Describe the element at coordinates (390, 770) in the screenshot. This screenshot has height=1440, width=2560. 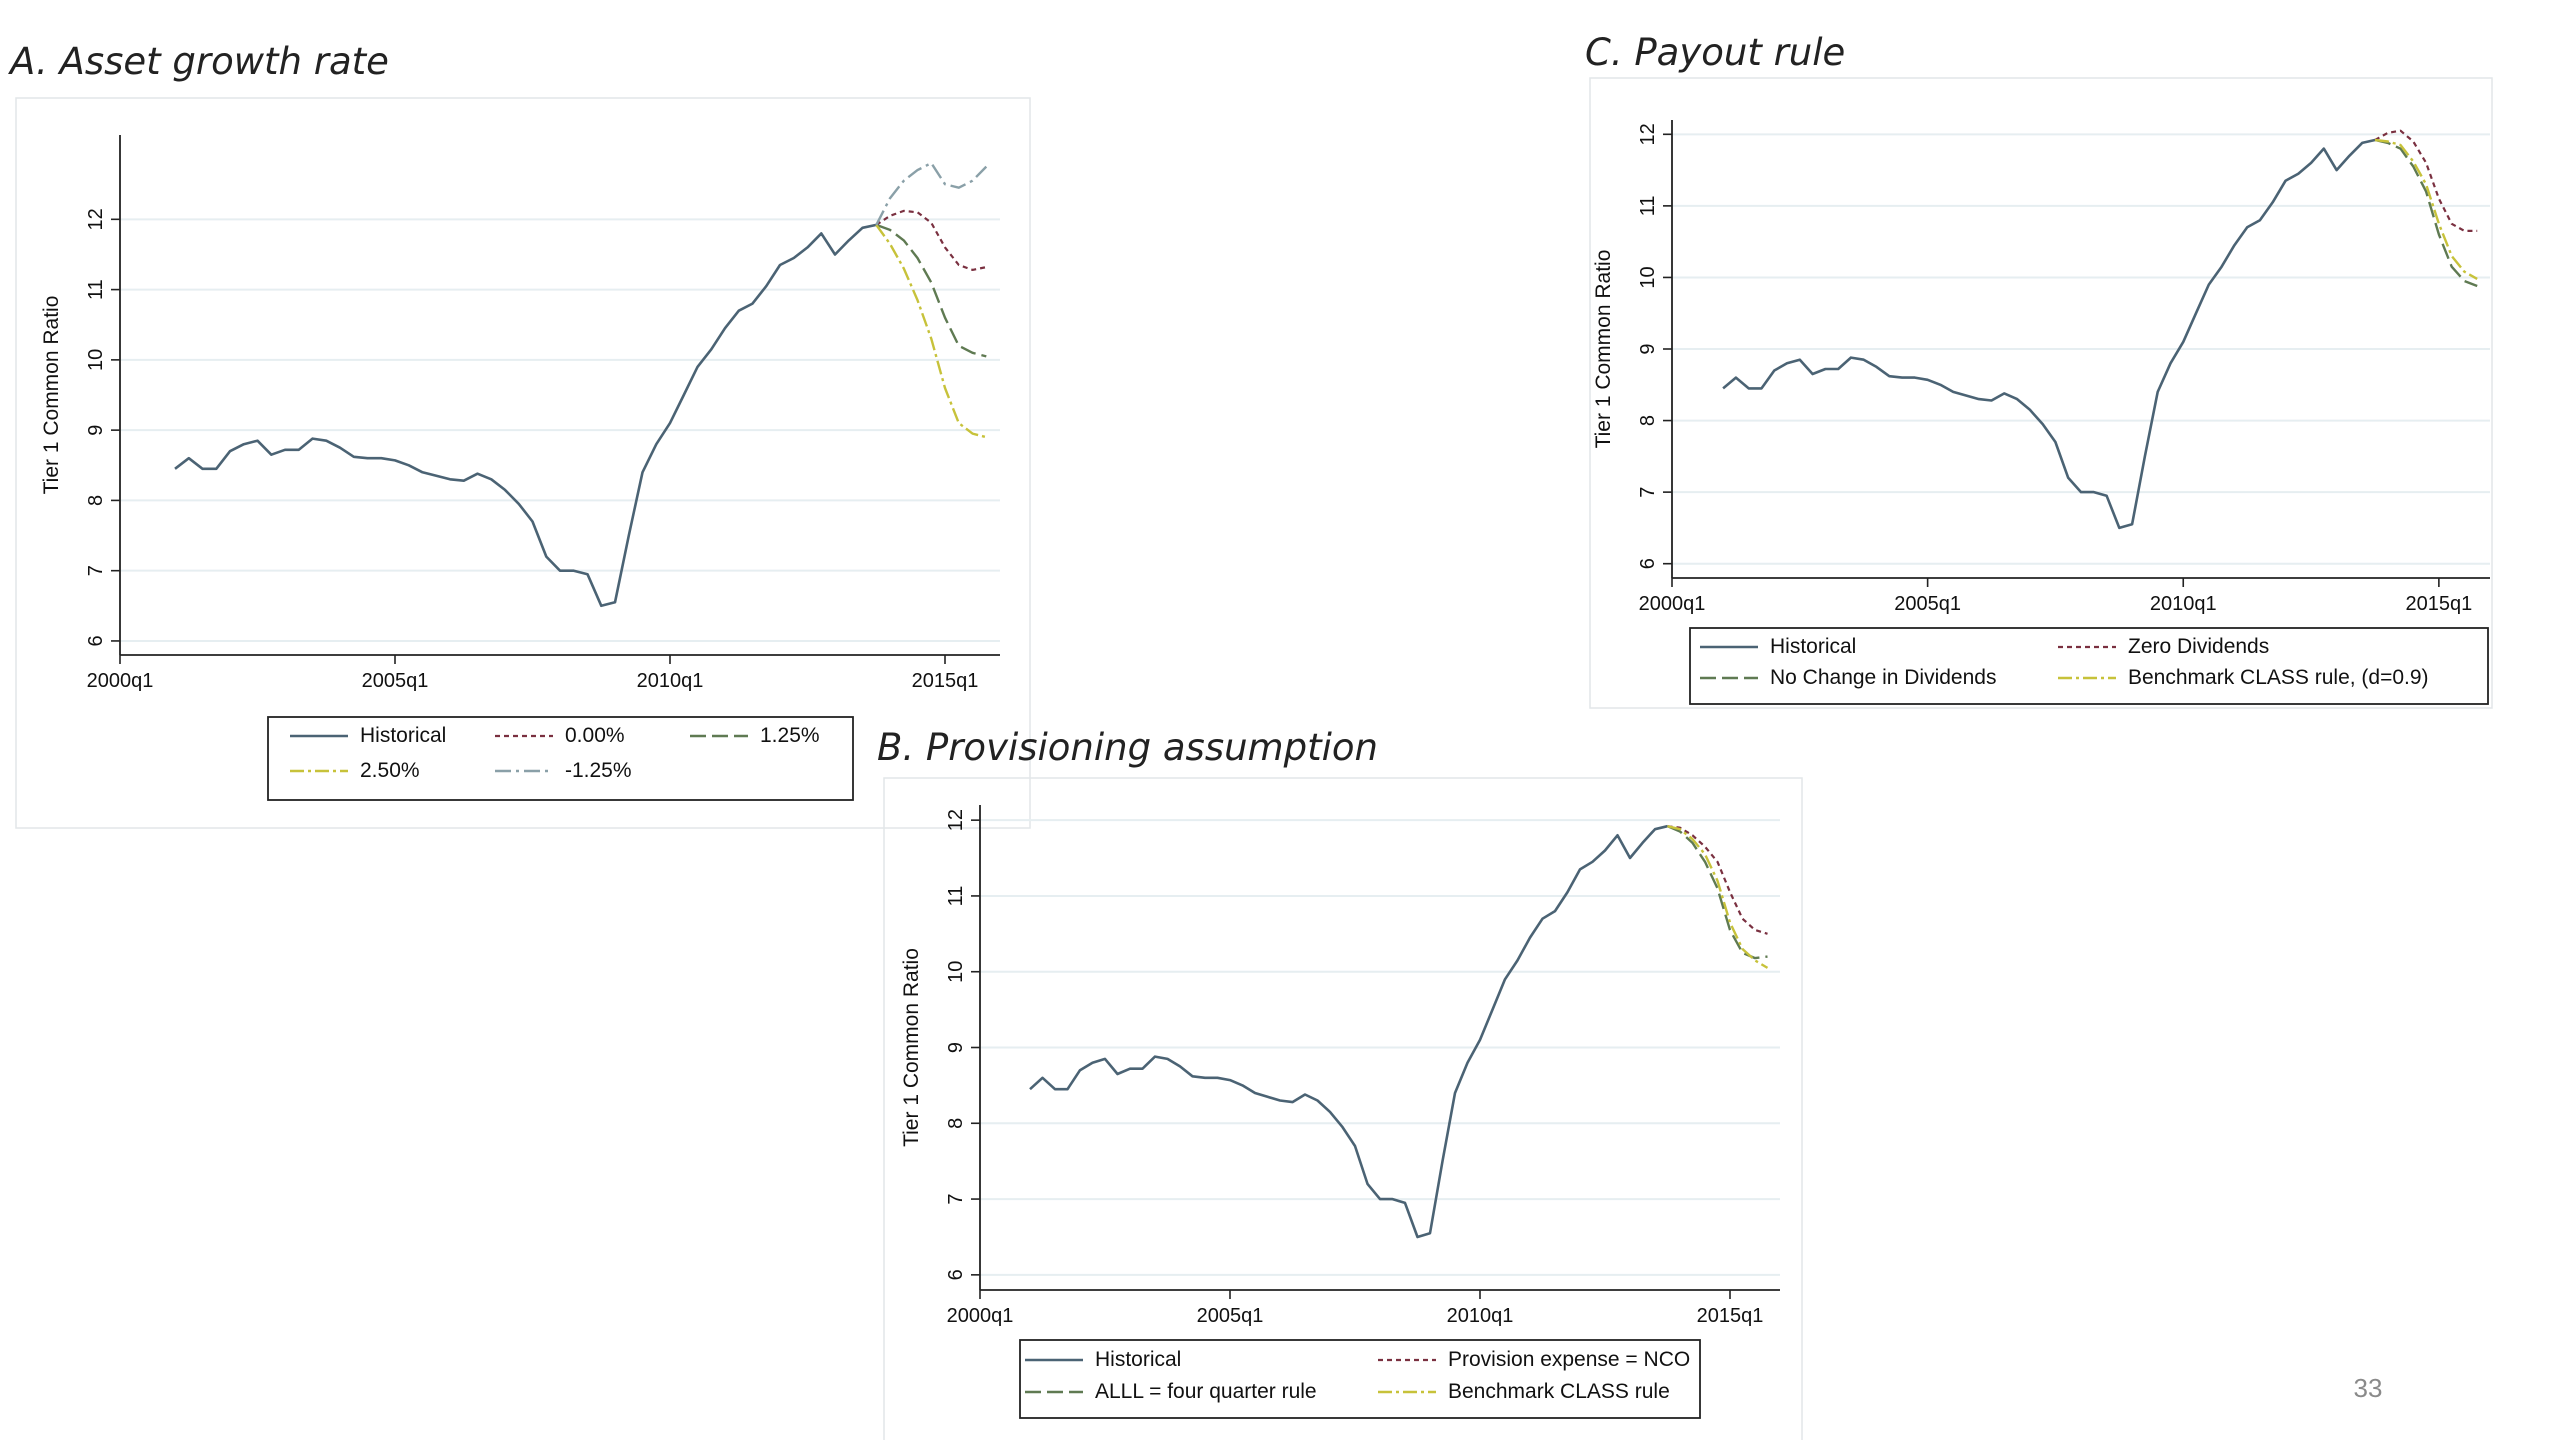
I see `legend-label: 2.50%` at that location.